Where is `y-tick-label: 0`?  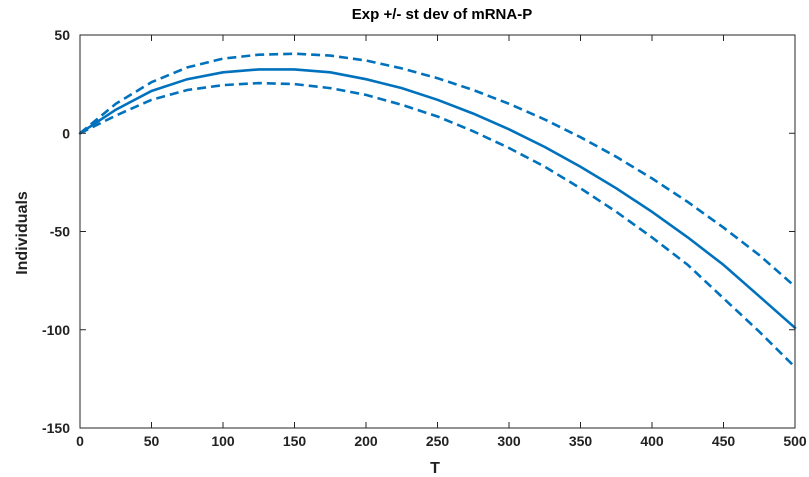
y-tick-label: 0 is located at coordinates (66, 133).